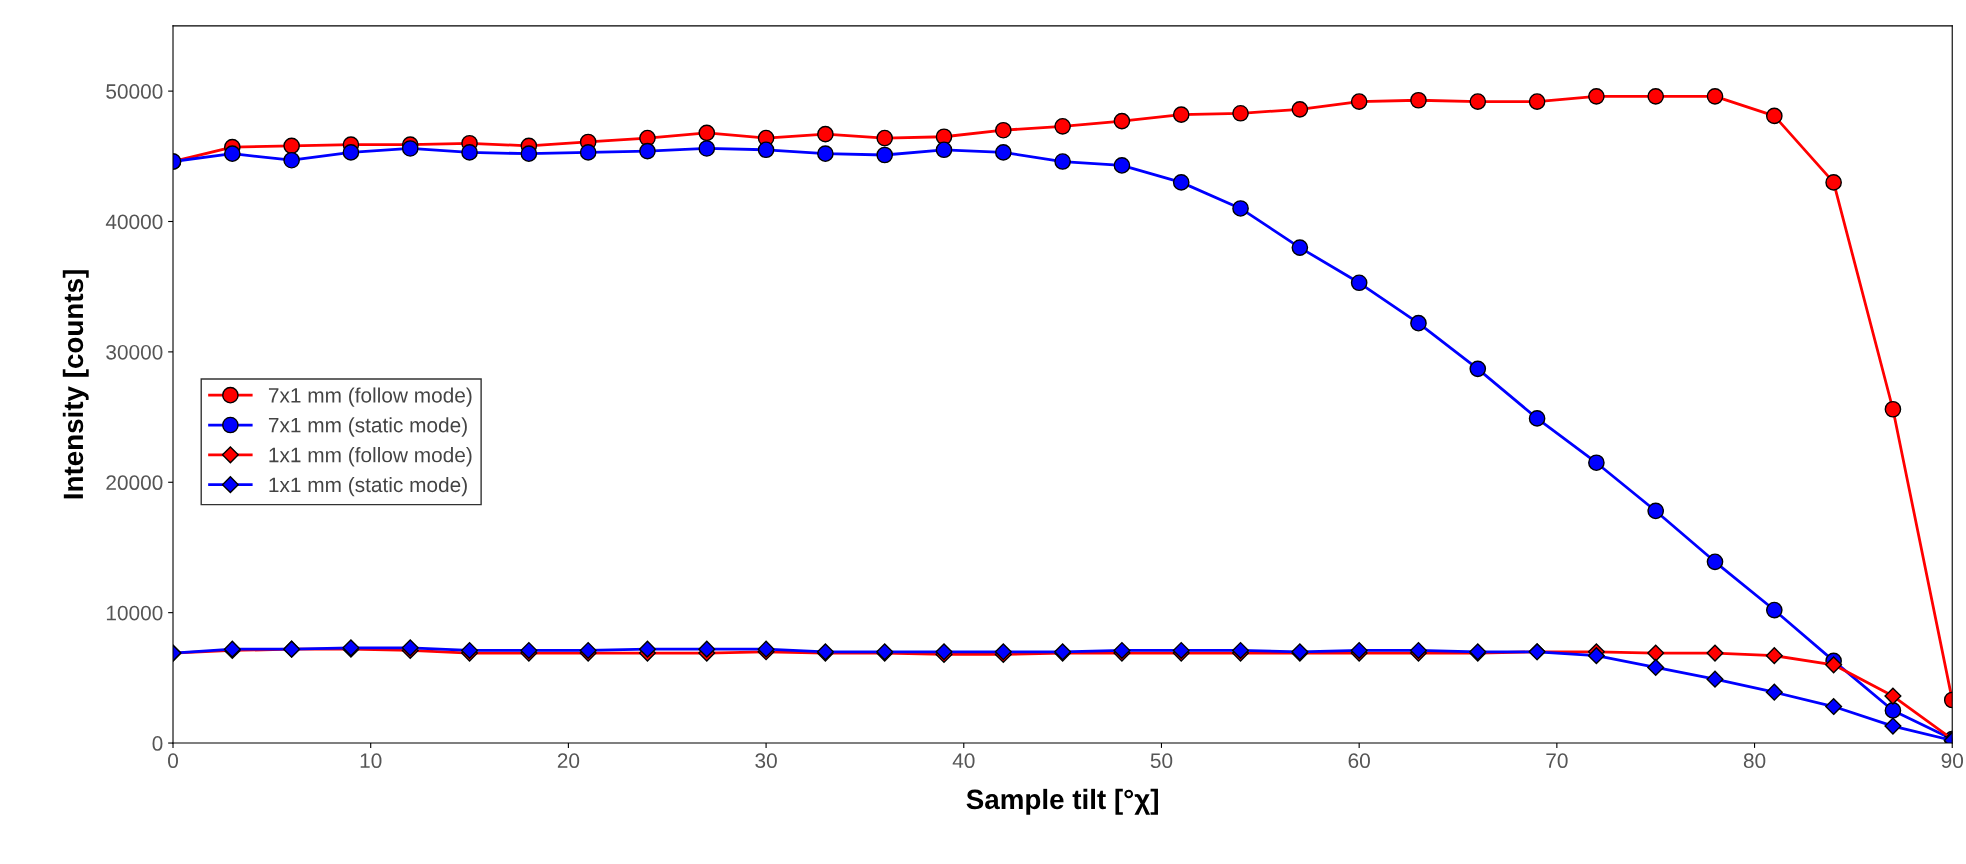  What do you see at coordinates (134, 613) in the screenshot?
I see `y-tick-label: 10000` at bounding box center [134, 613].